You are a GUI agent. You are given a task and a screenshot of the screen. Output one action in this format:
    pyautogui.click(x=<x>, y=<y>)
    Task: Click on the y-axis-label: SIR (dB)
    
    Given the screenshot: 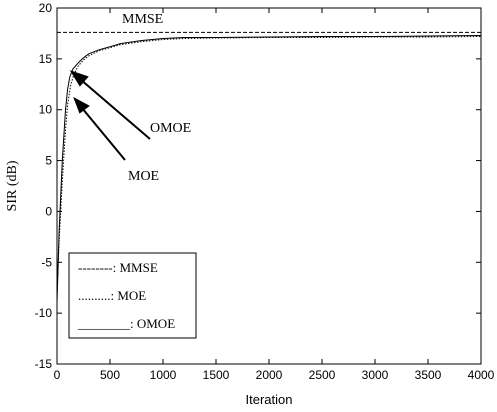 What is the action you would take?
    pyautogui.click(x=12, y=185)
    